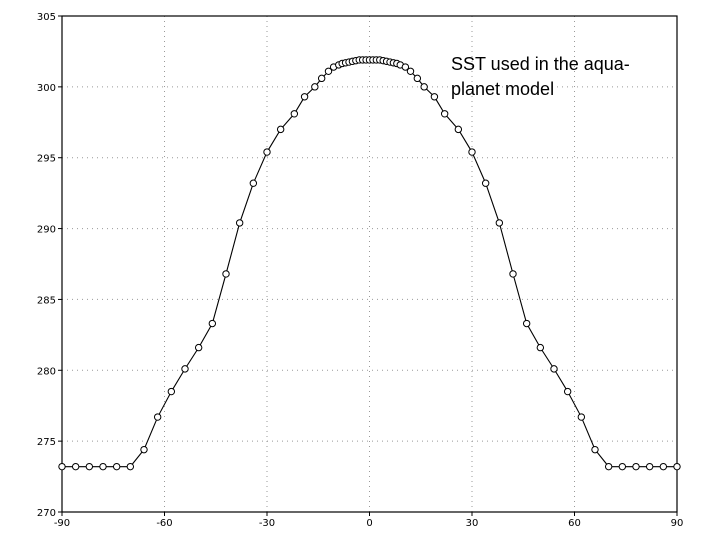  What do you see at coordinates (46, 300) in the screenshot?
I see `y-tick-label: 285` at bounding box center [46, 300].